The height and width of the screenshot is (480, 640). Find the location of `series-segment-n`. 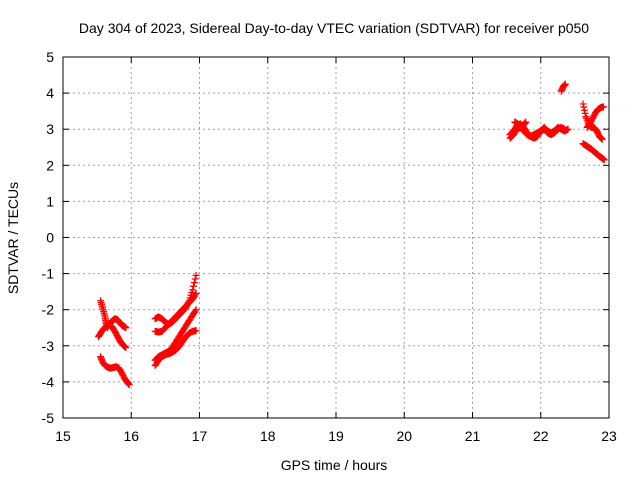

series-segment-n is located at coordinates (593, 152).